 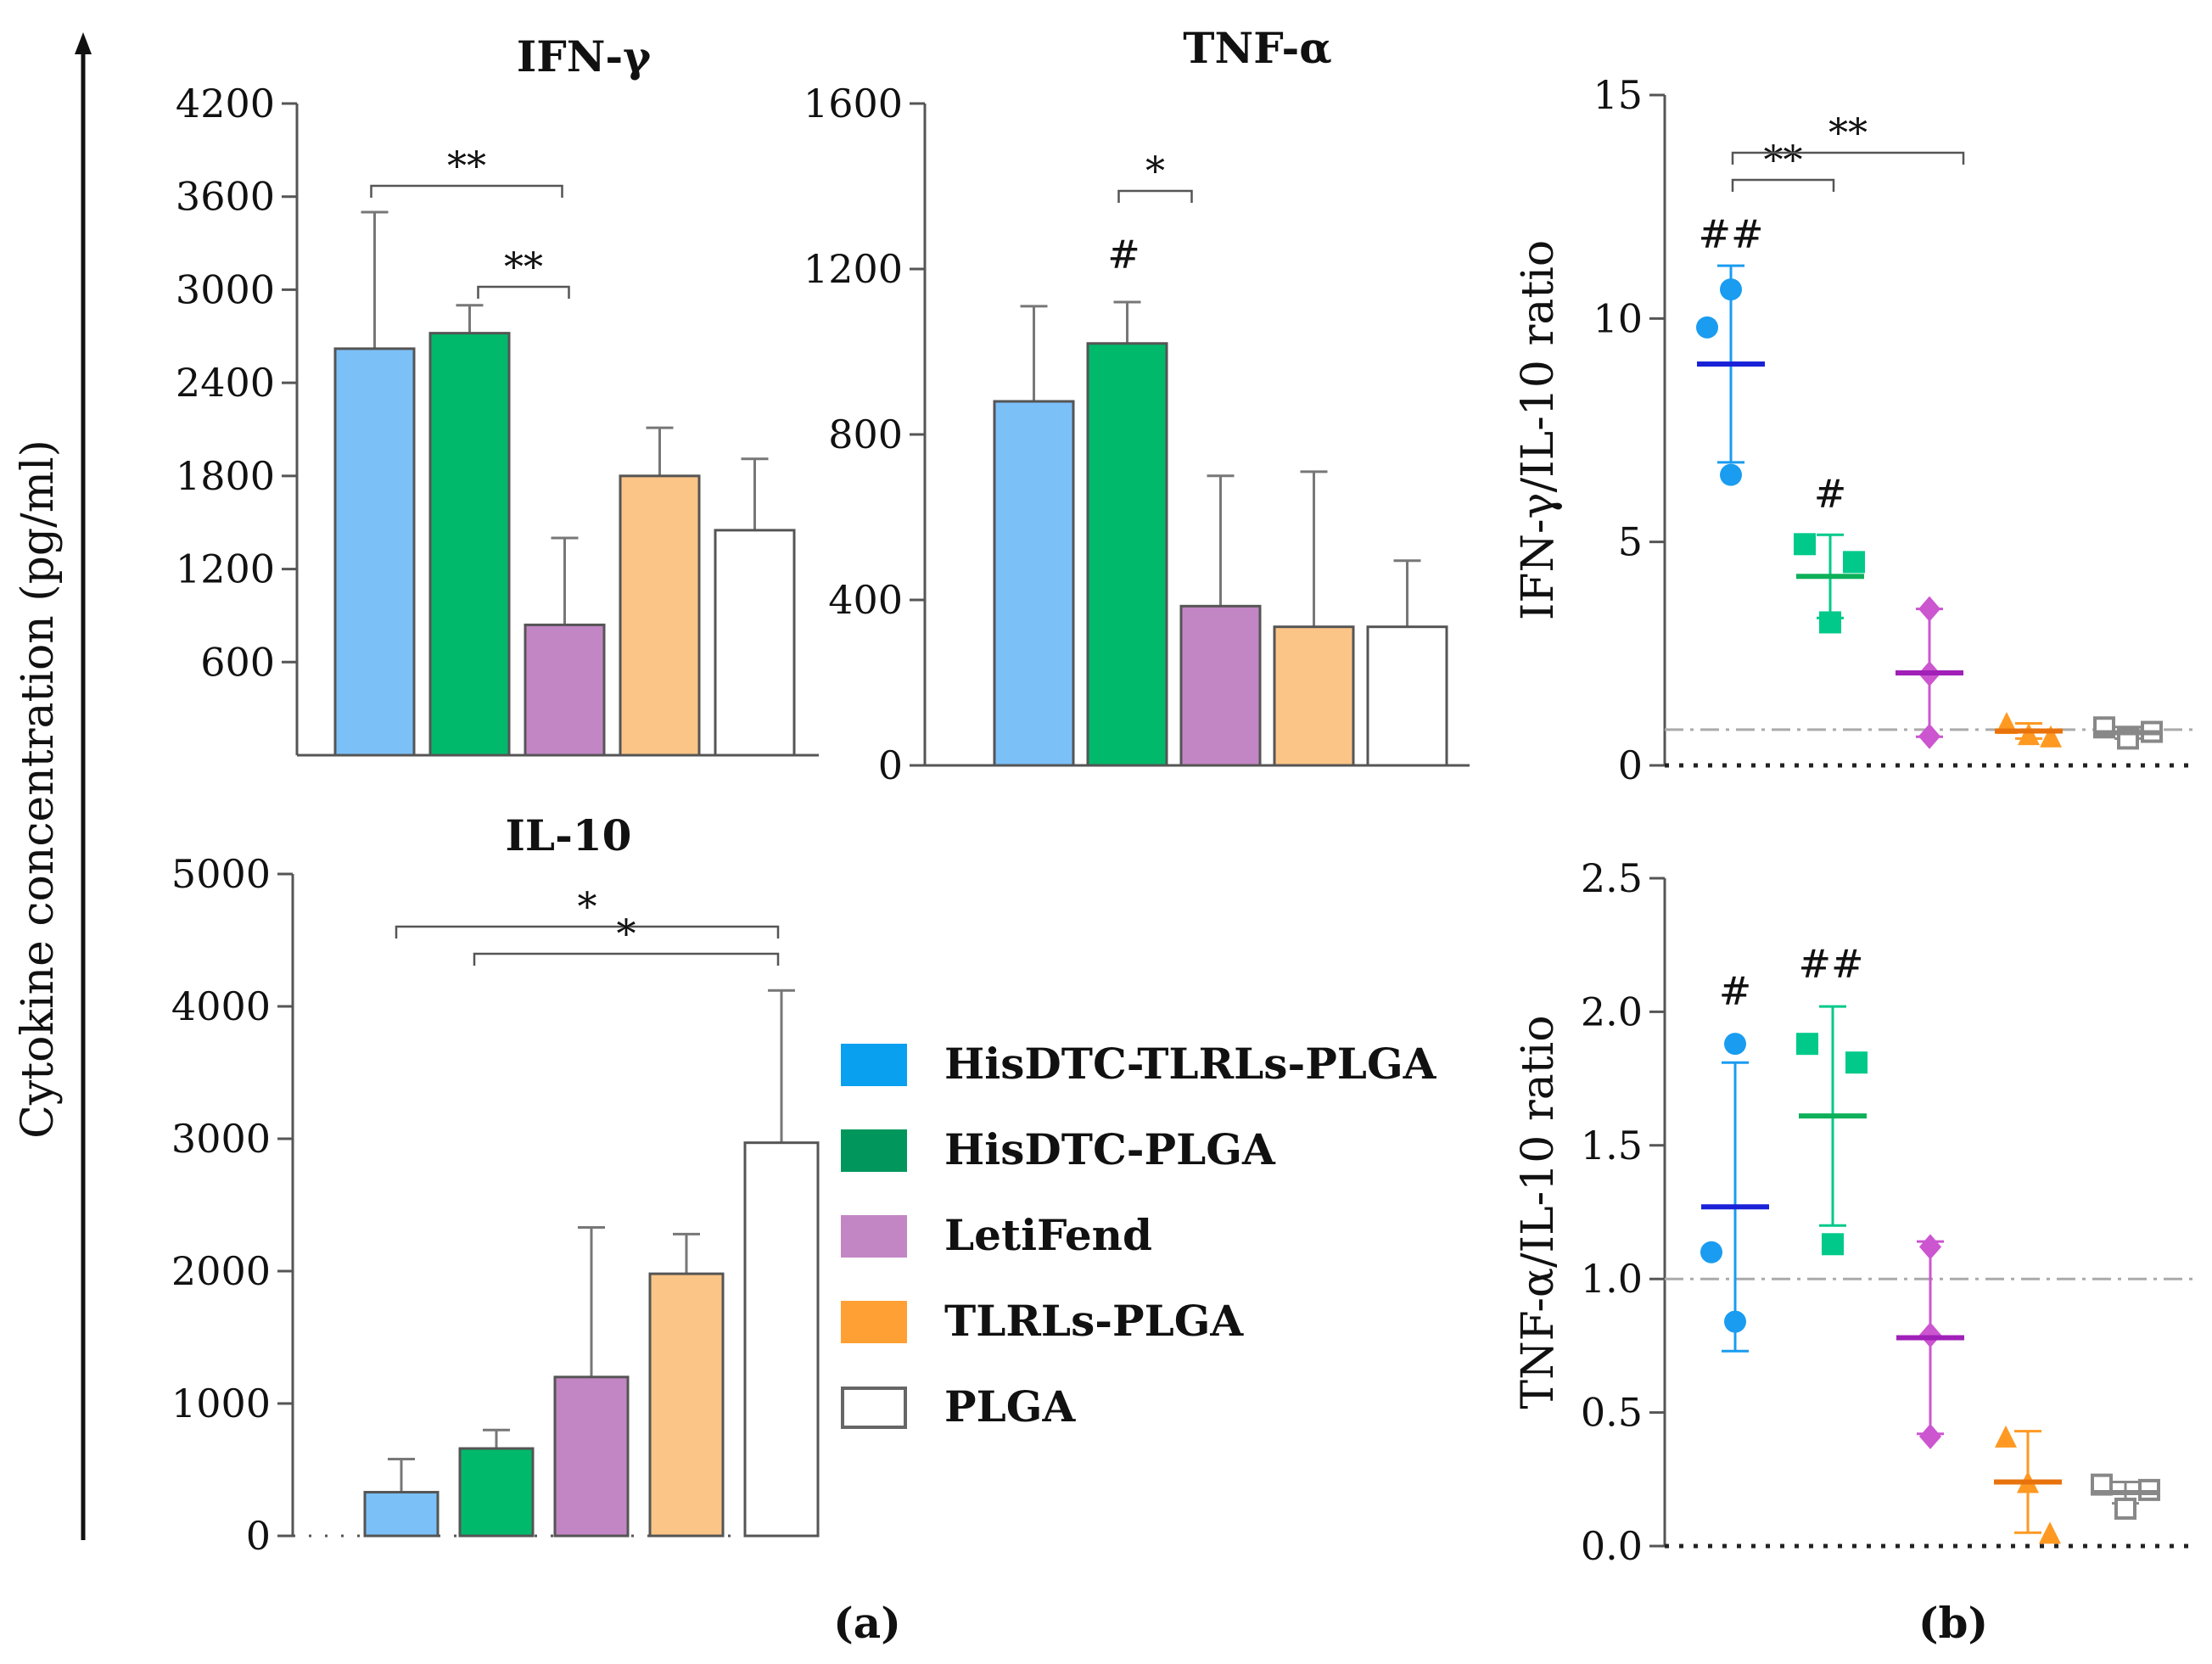 I want to click on tnfa-ratio-y-tick-label: 2.0, so click(x=1612, y=1011).